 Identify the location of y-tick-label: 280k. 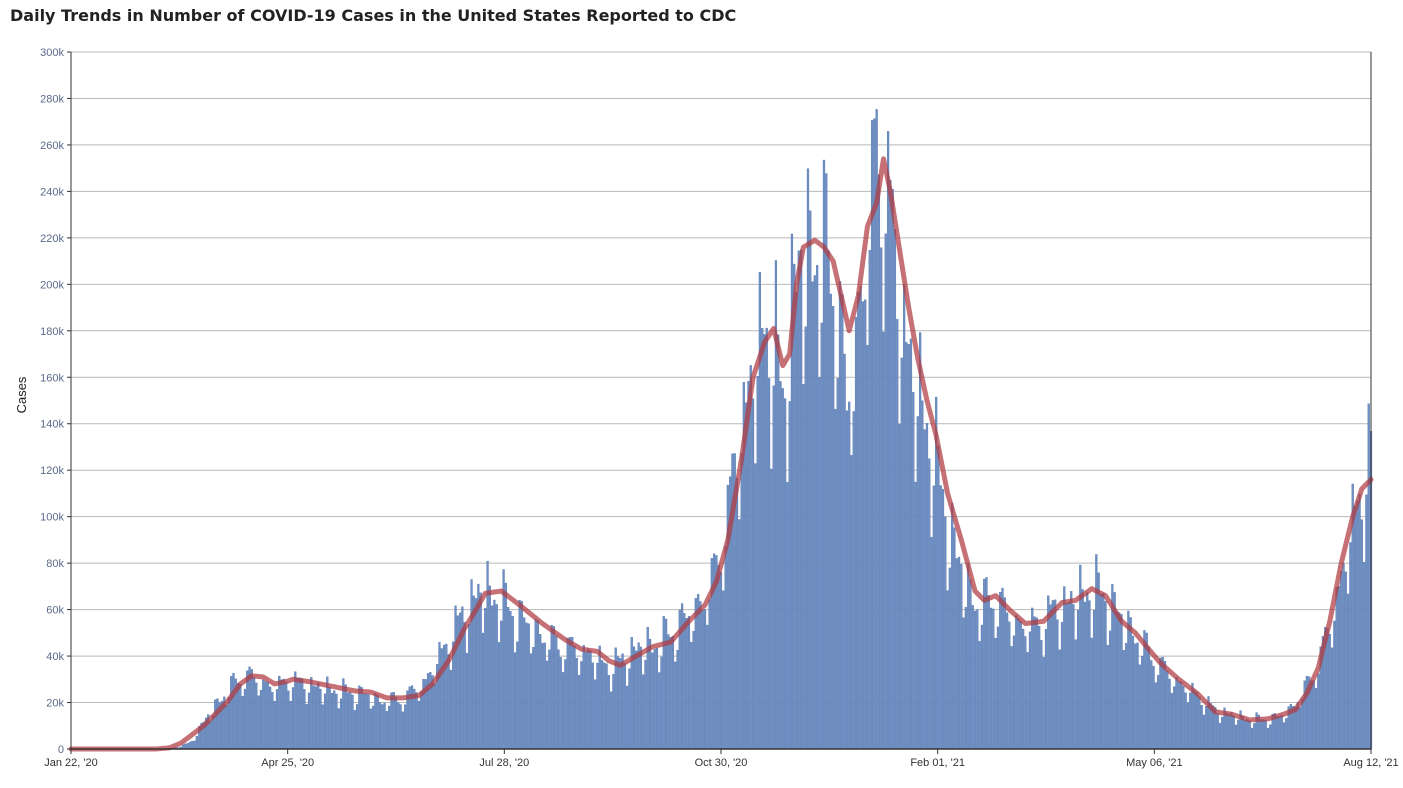
(52, 99).